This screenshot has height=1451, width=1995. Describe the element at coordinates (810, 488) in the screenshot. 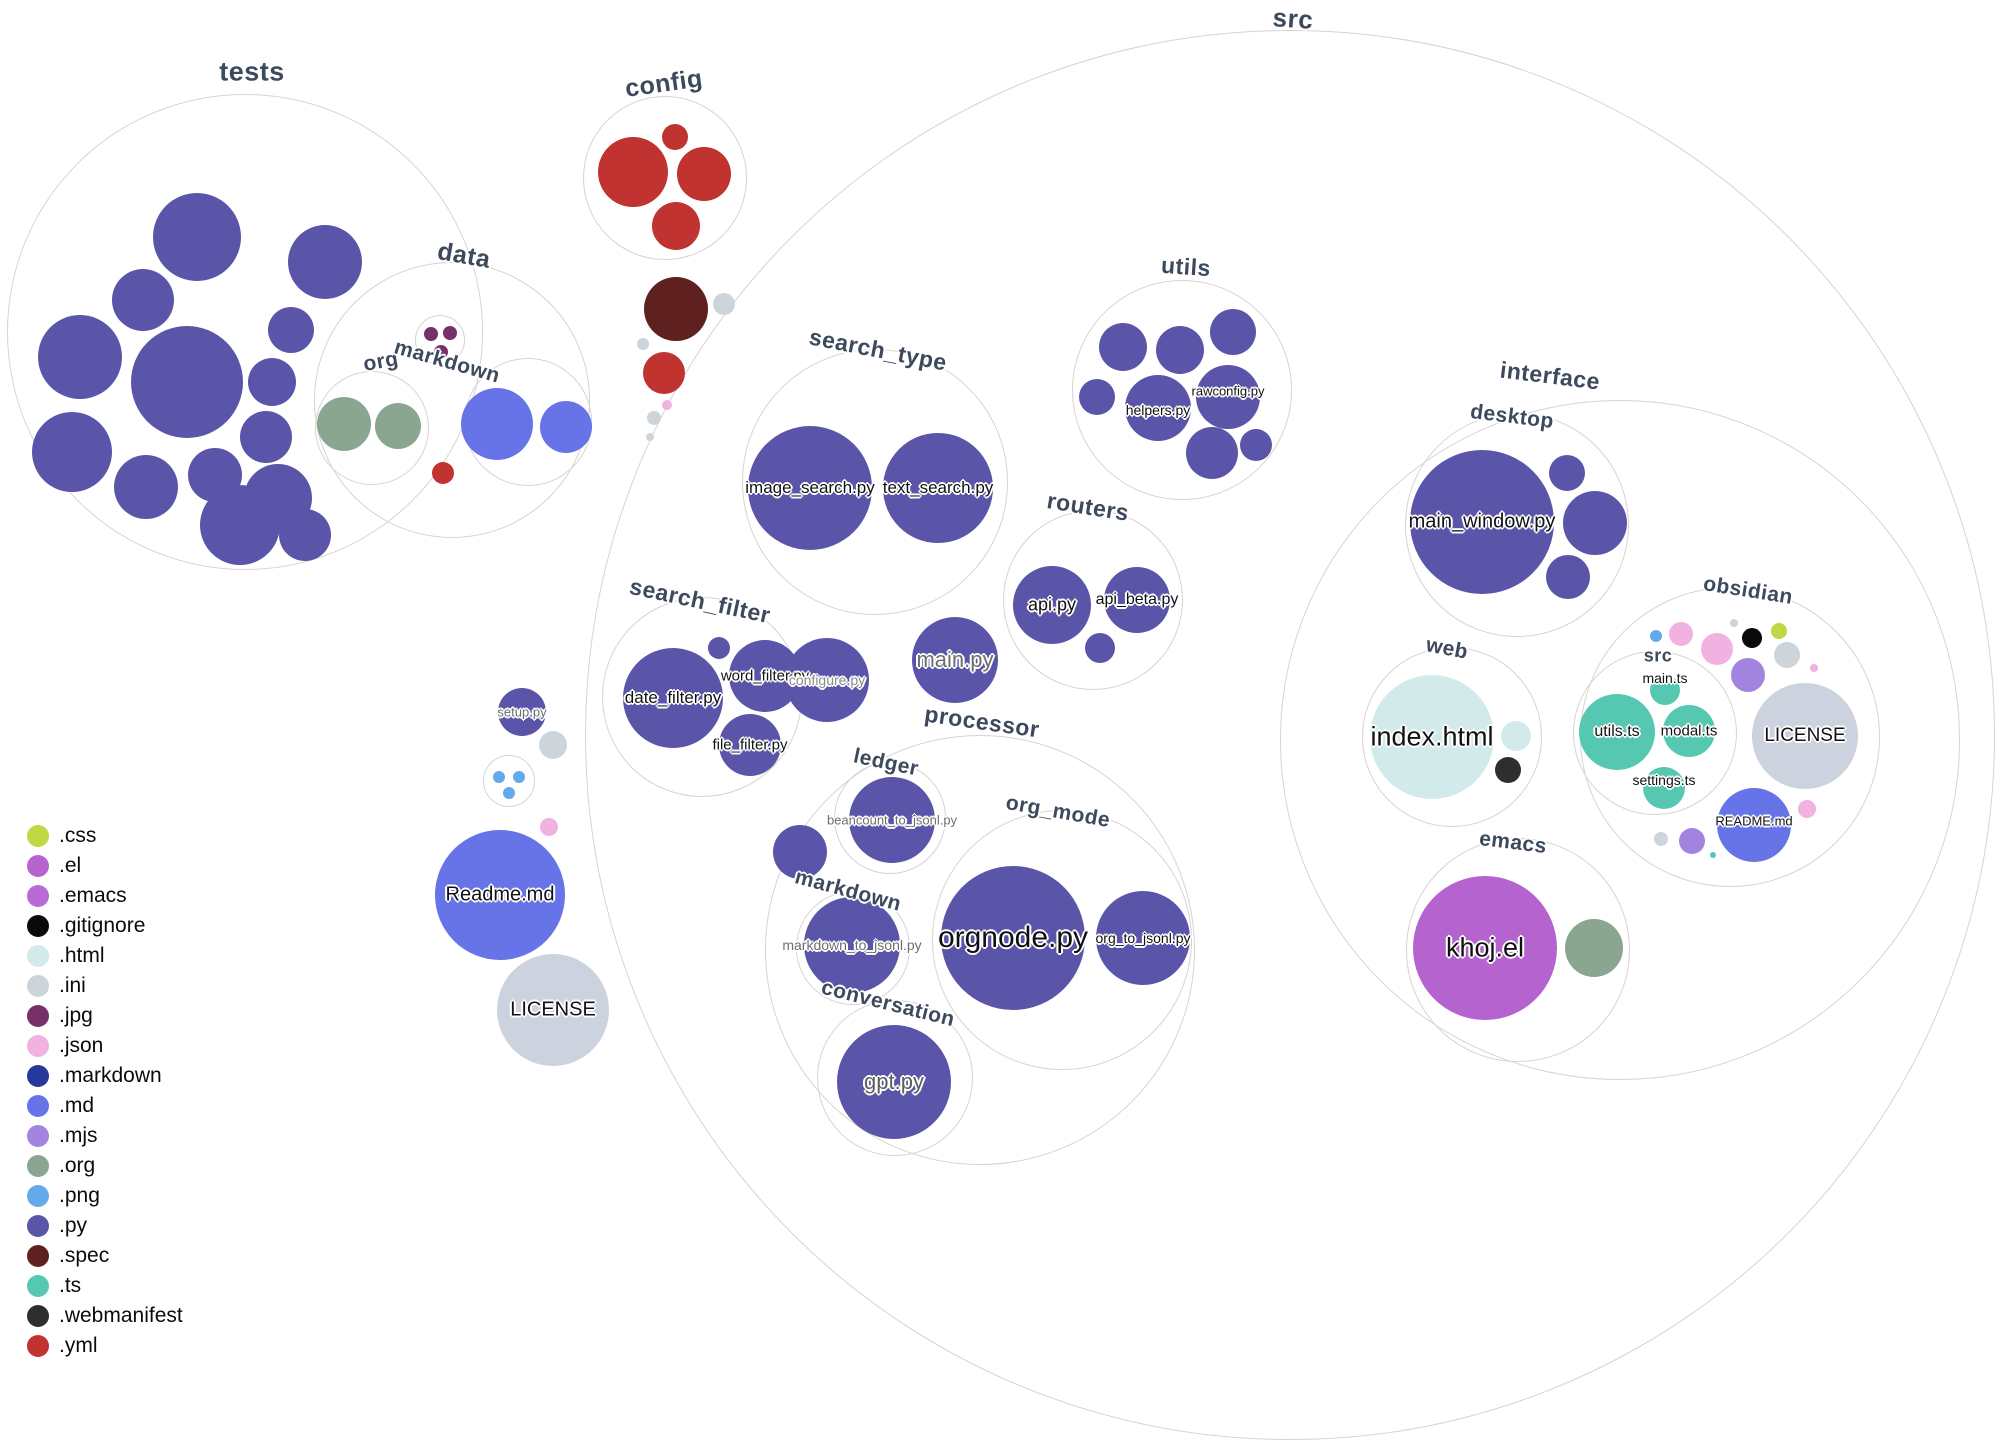

I see `file-circle-image_search.py` at that location.